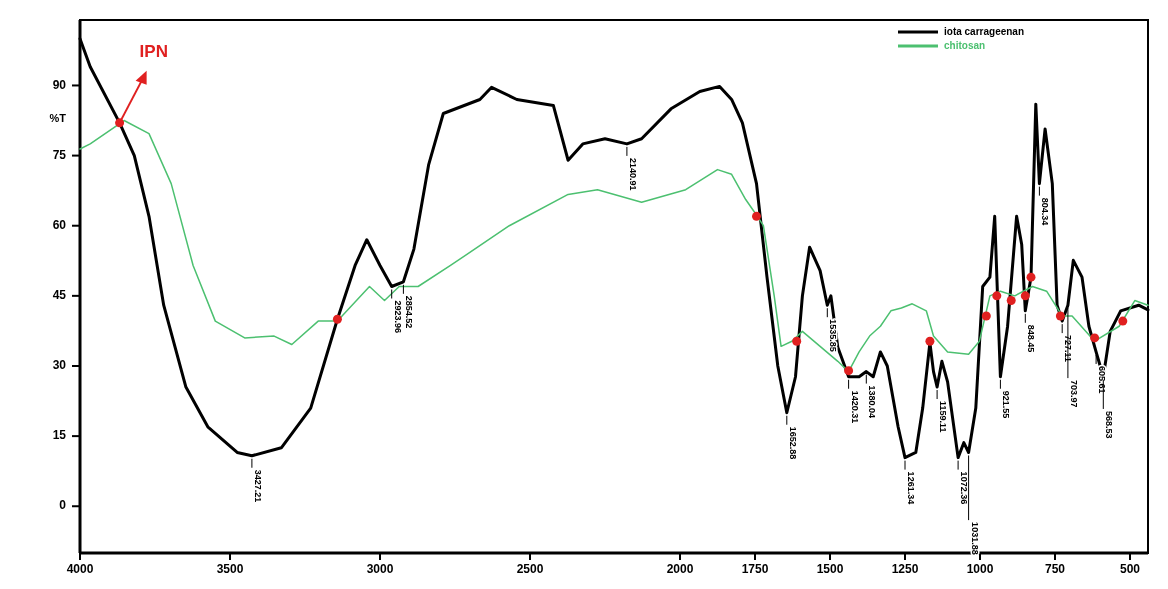 This screenshot has width=1168, height=589. What do you see at coordinates (409, 312) in the screenshot?
I see `annotation: 2854.52` at bounding box center [409, 312].